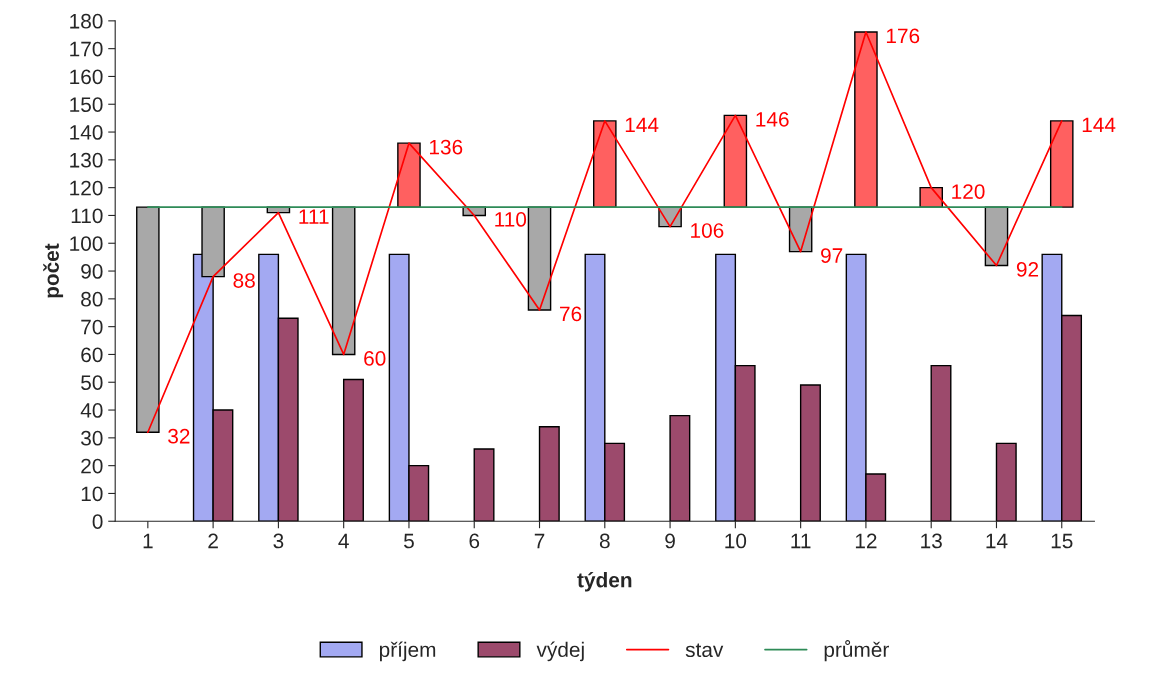 The width and height of the screenshot is (1152, 695). I want to click on y-tick-label: 20, so click(92, 466).